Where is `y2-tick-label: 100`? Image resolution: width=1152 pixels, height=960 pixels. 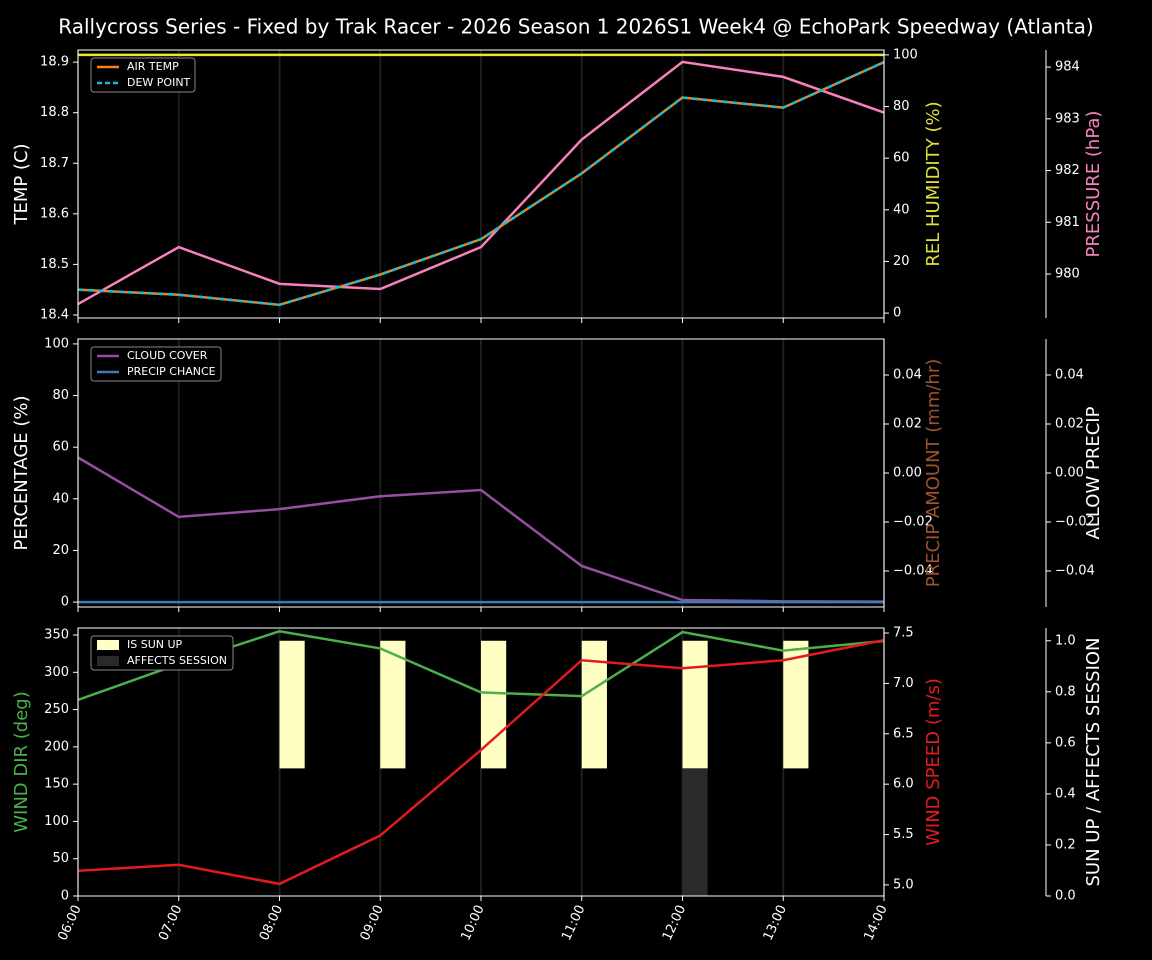
y2-tick-label: 100 is located at coordinates (905, 54).